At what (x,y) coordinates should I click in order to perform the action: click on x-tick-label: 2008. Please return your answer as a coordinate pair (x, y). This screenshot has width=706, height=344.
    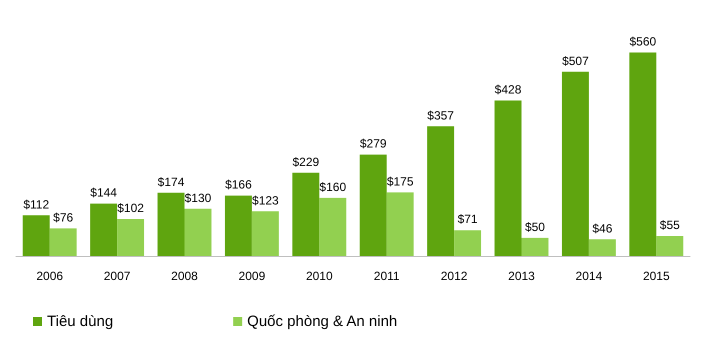
    Looking at the image, I should click on (184, 276).